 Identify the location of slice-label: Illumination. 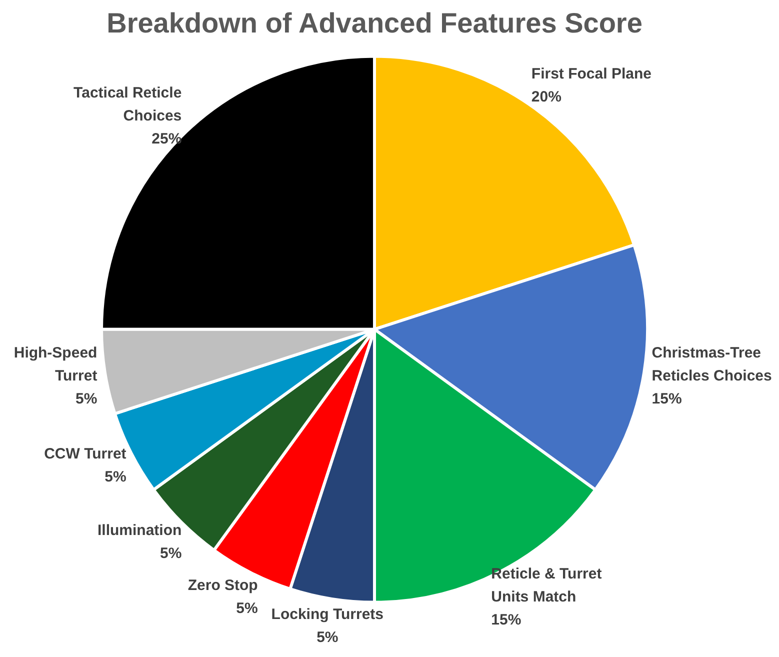
(139, 530).